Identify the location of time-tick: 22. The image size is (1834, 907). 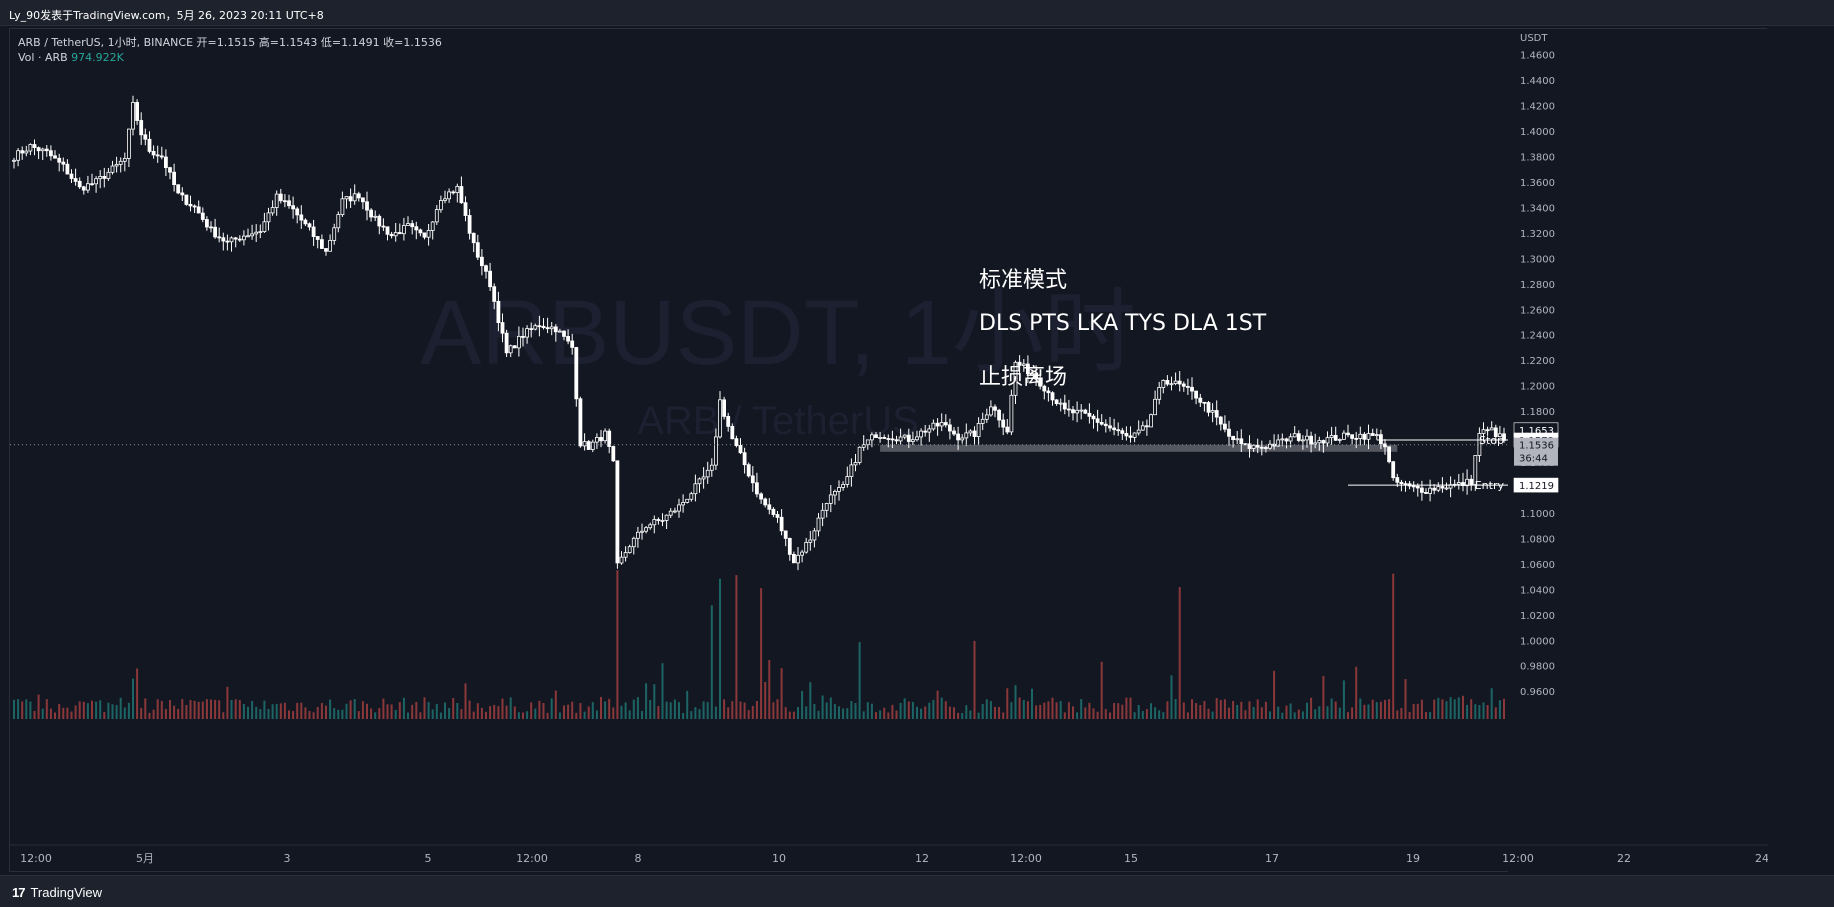
(1624, 858).